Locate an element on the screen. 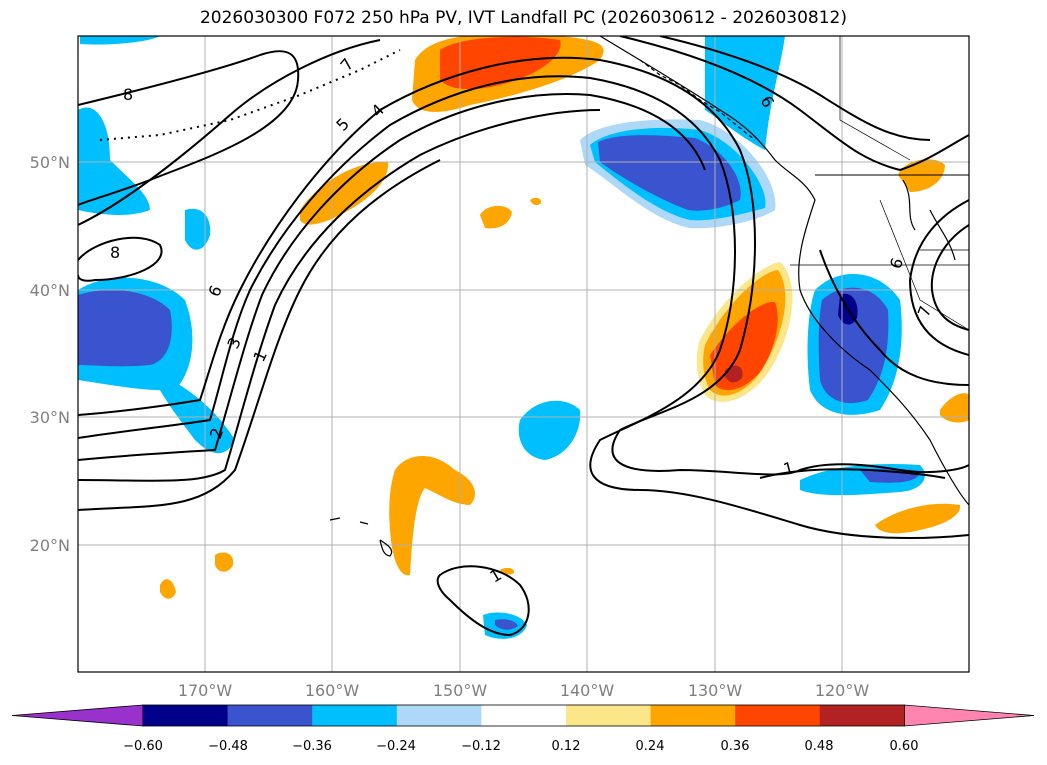 The image size is (1047, 765). anomaly-neg-central is located at coordinates (549, 430).